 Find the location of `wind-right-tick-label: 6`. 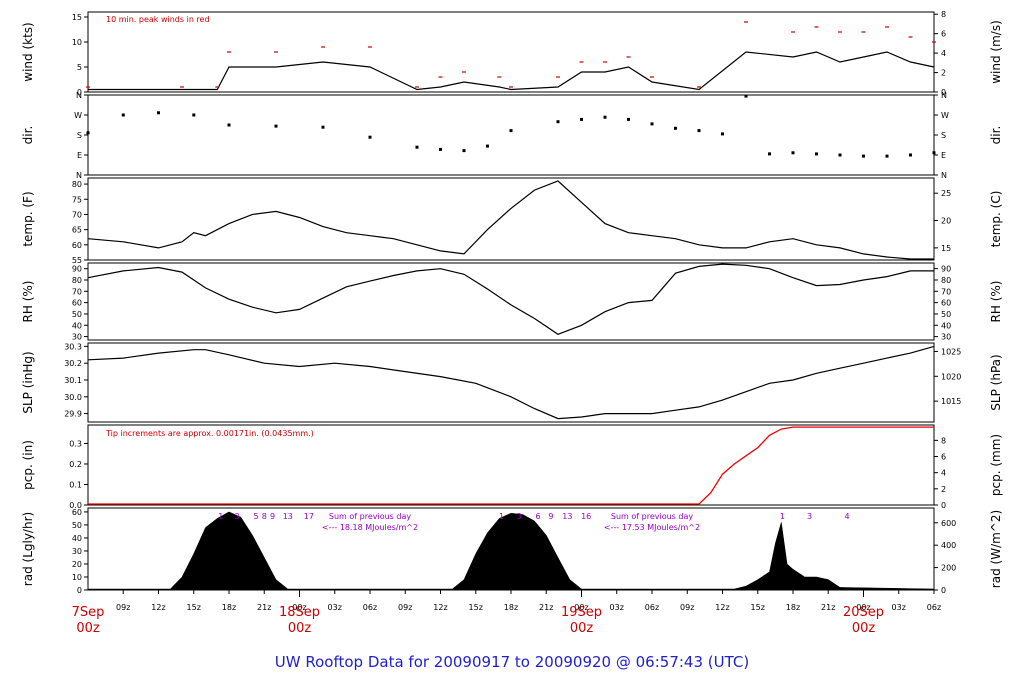

wind-right-tick-label: 6 is located at coordinates (943, 34).